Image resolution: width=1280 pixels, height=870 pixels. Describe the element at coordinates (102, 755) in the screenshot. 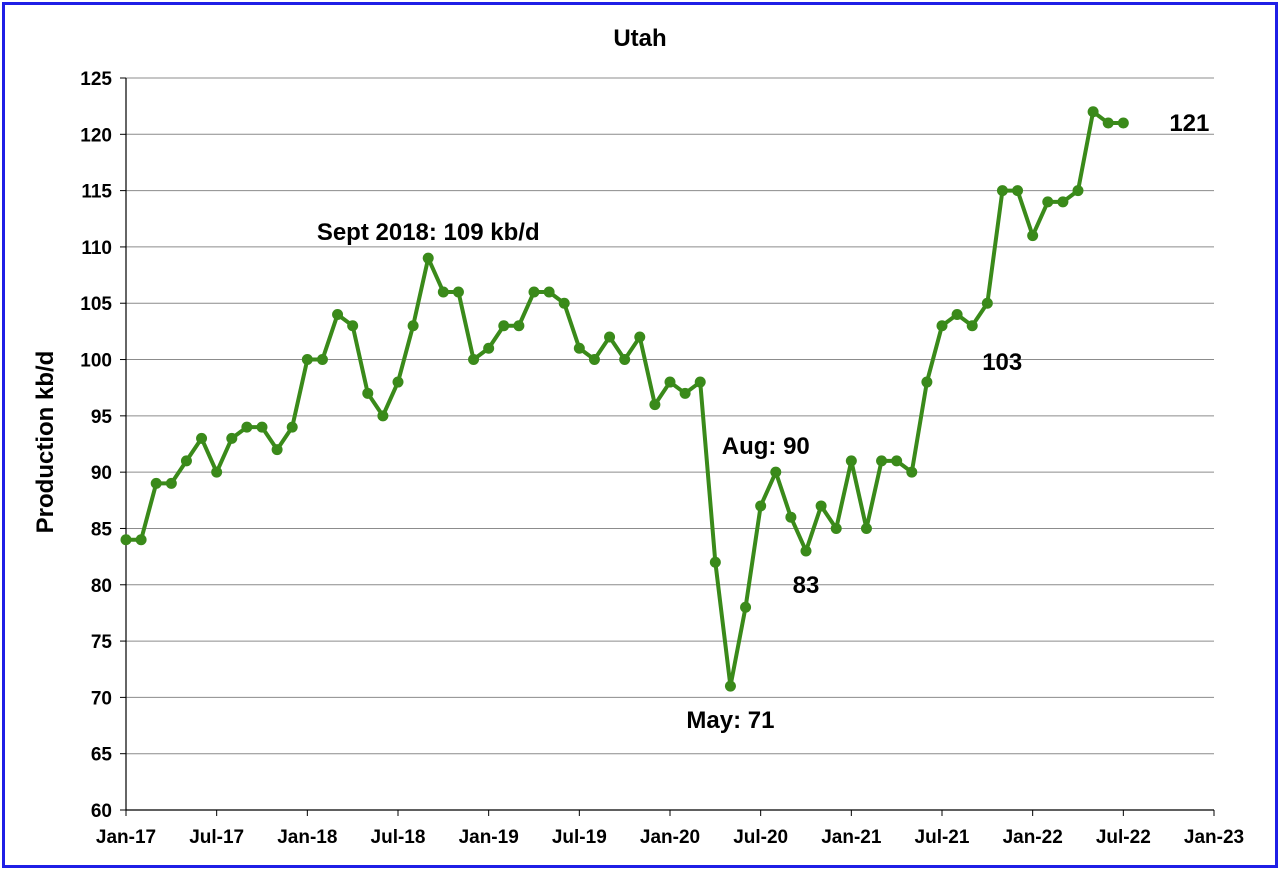

I see `y-tick-label: 65` at that location.